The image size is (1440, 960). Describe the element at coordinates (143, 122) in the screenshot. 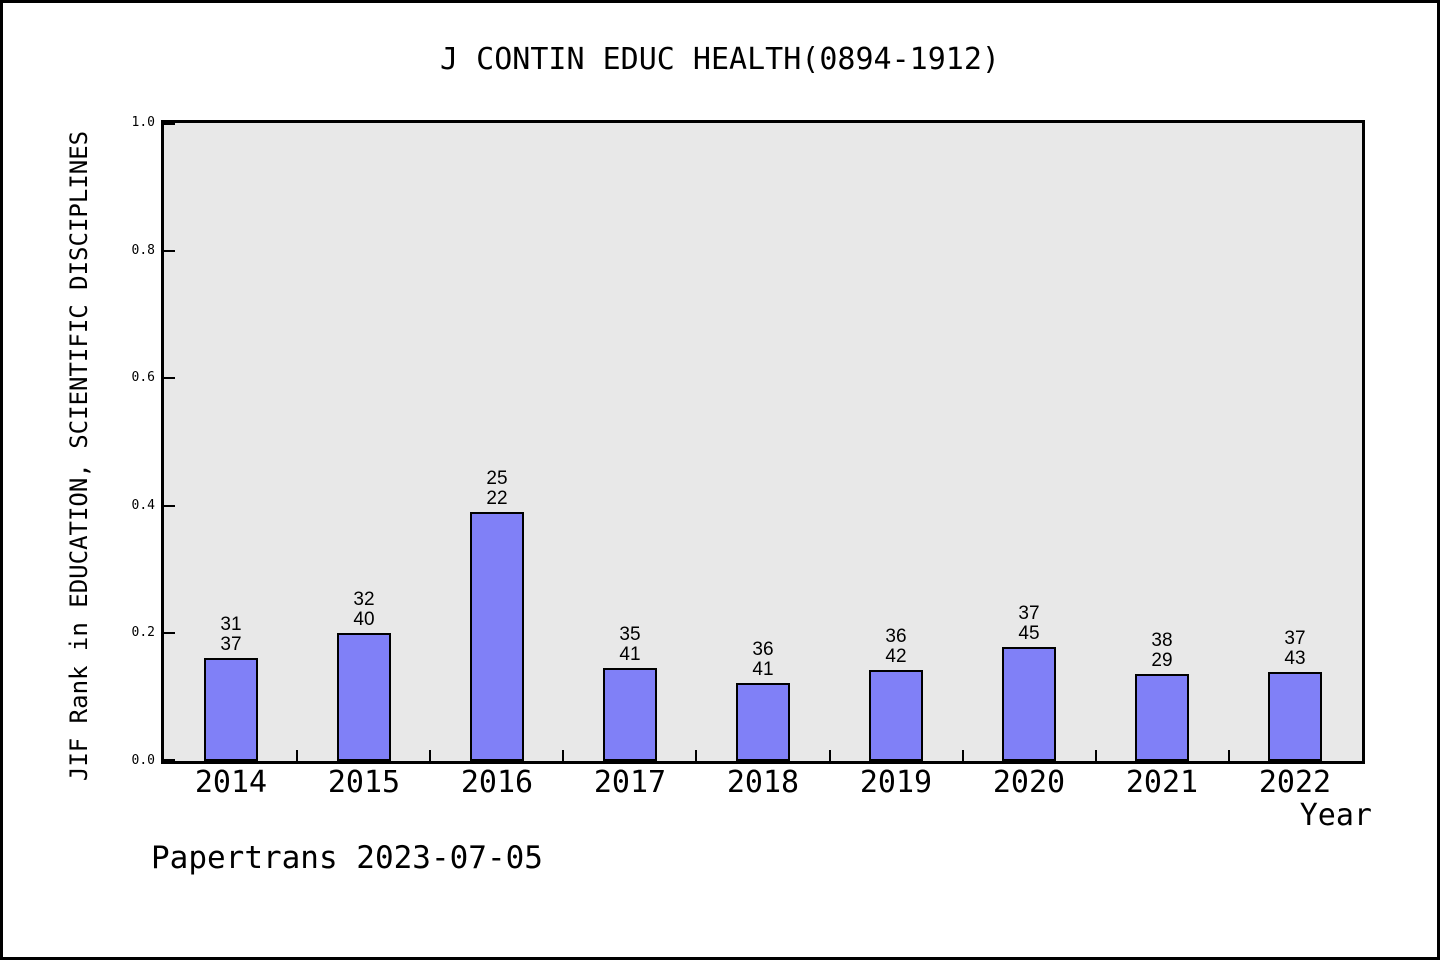

I see `y-tick-label-1.0: 1.0` at that location.